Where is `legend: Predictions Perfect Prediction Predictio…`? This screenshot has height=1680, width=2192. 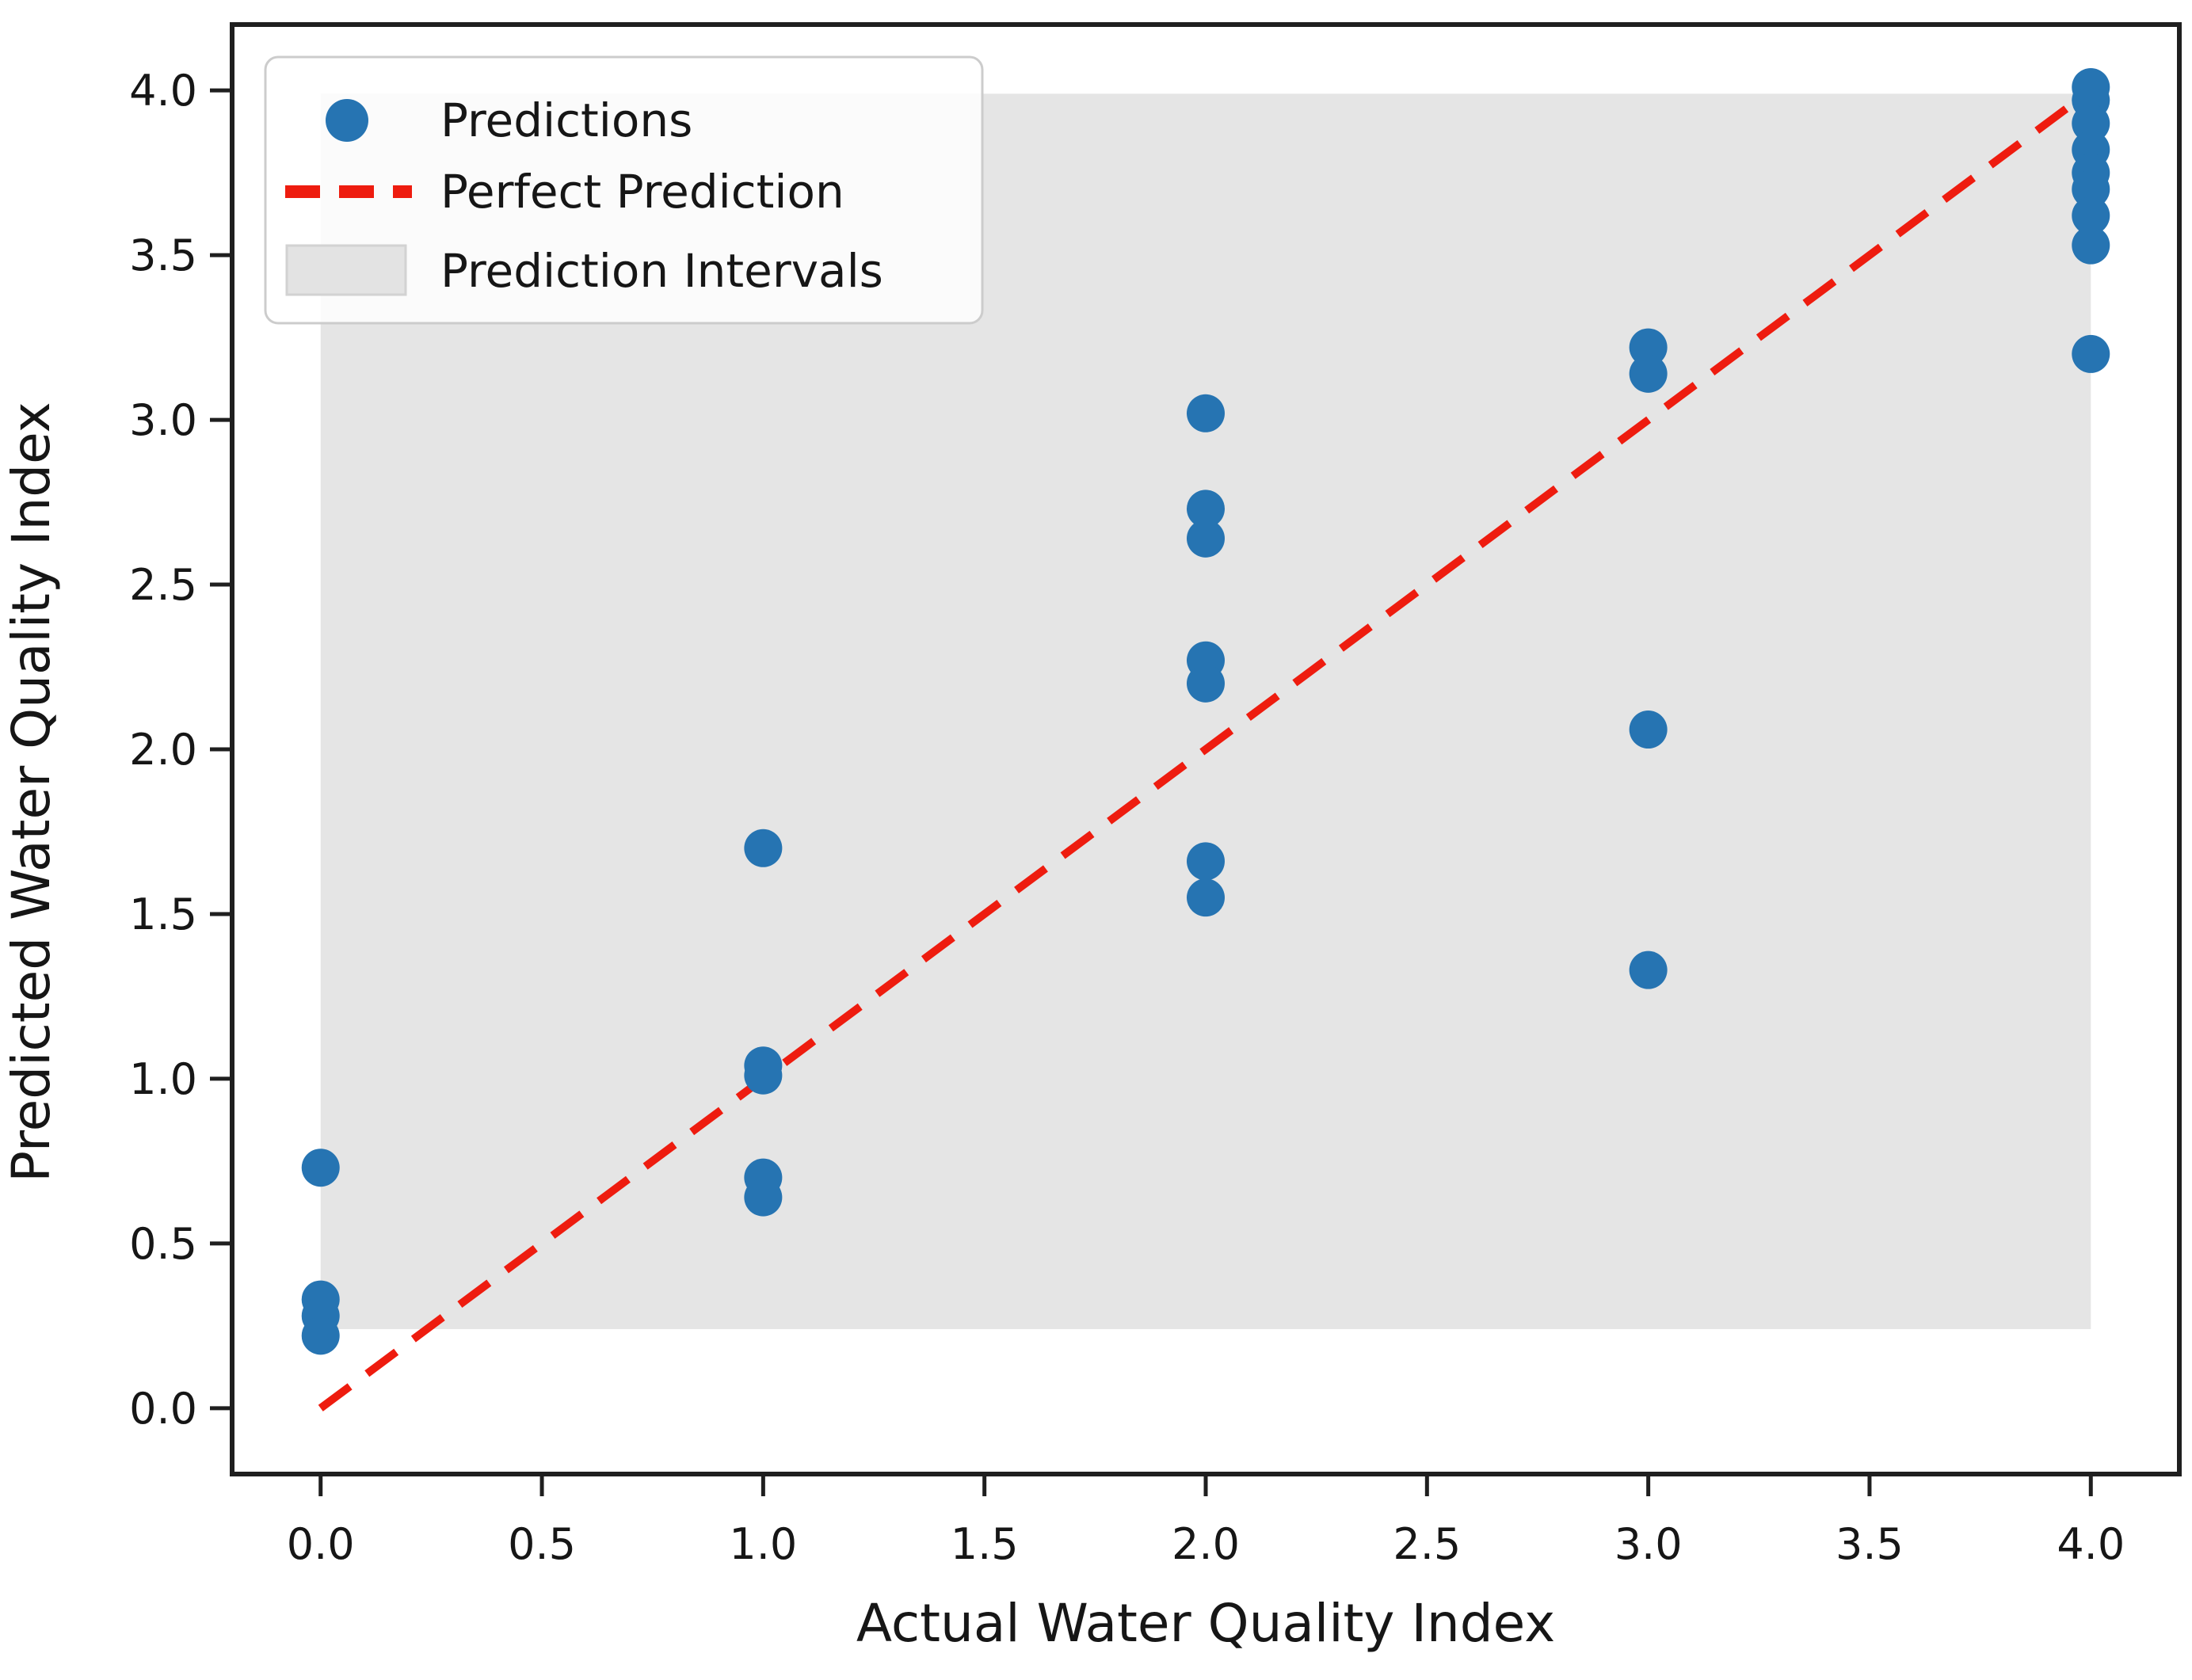 legend: Predictions Perfect Prediction Predictio… is located at coordinates (624, 190).